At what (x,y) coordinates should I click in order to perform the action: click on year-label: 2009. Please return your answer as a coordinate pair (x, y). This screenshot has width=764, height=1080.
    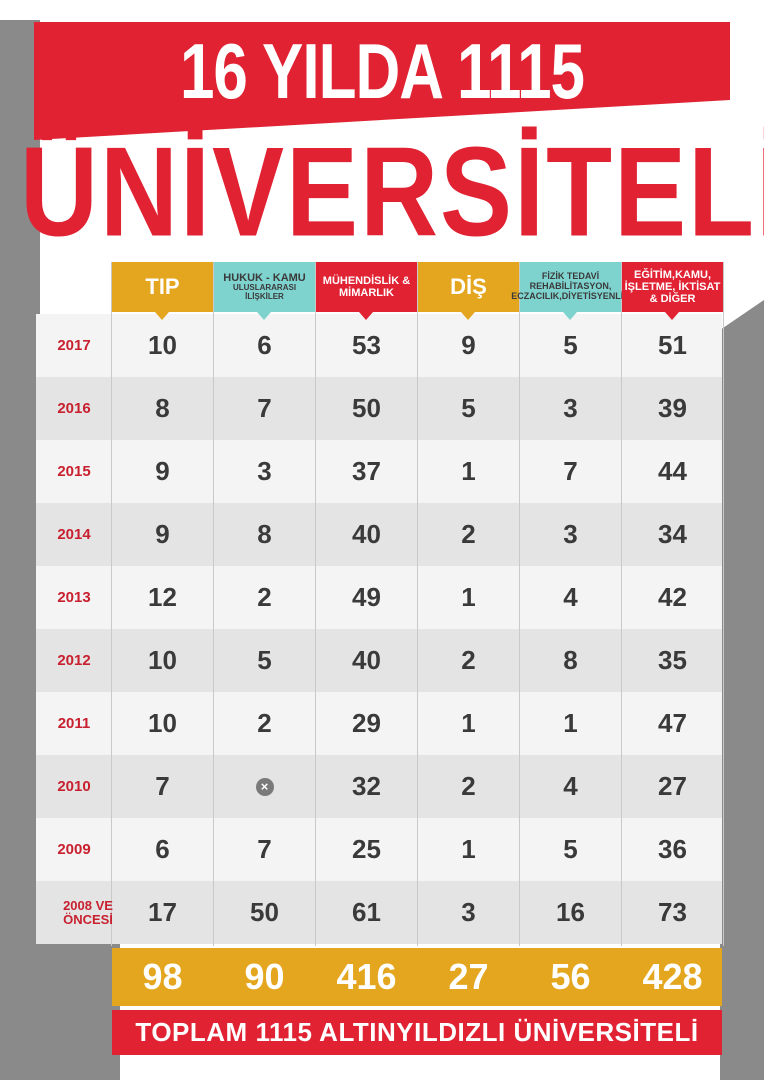
    Looking at the image, I should click on (74, 849).